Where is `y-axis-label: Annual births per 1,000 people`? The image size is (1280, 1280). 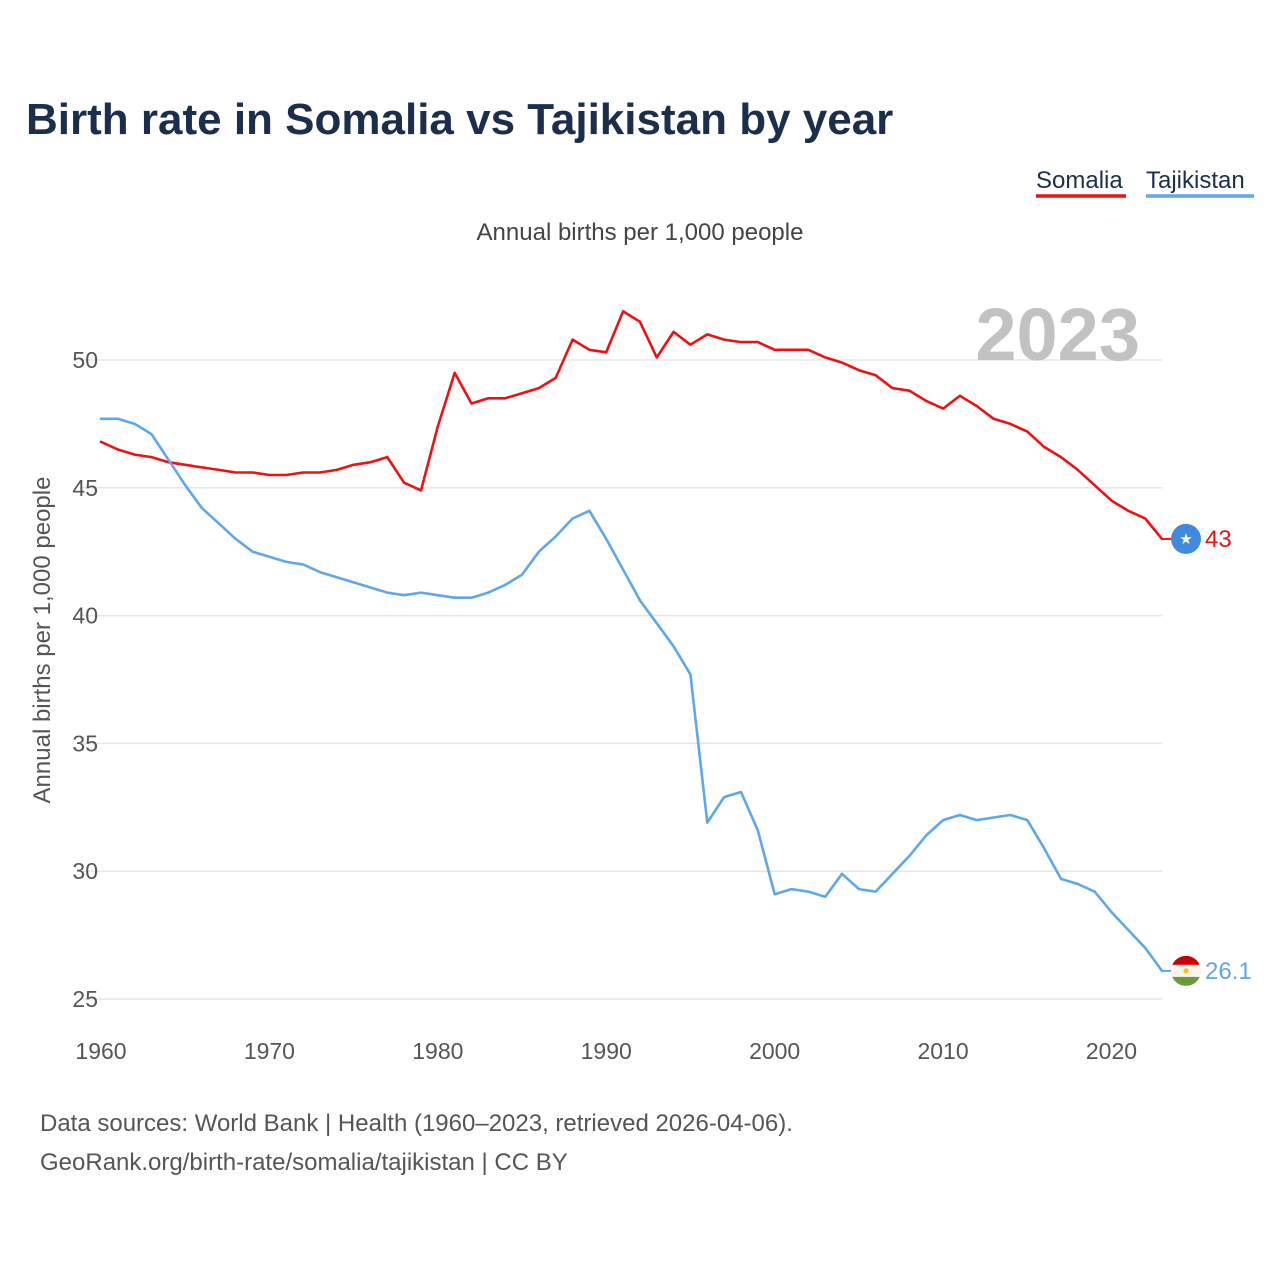
y-axis-label: Annual births per 1,000 people is located at coordinates (42, 640).